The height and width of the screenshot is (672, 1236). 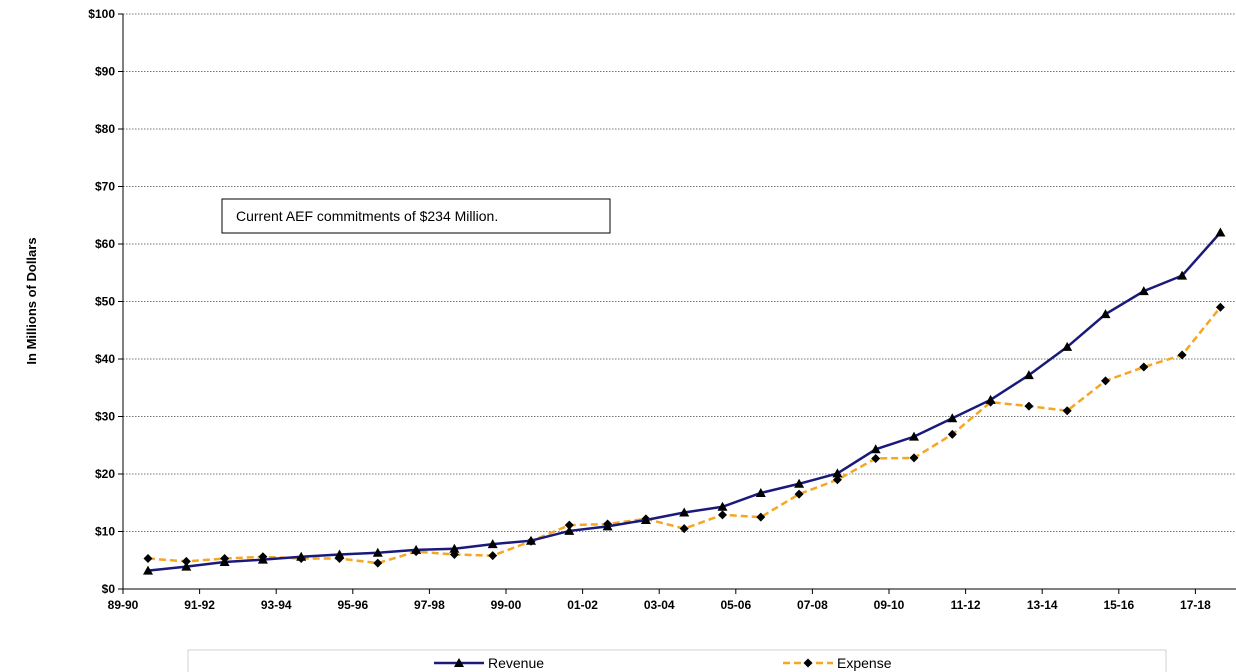 I want to click on y-tick-label: $10, so click(x=105, y=532).